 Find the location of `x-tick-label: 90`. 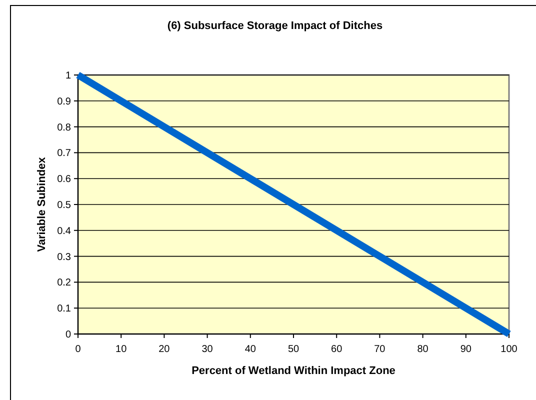

x-tick-label: 90 is located at coordinates (466, 349).